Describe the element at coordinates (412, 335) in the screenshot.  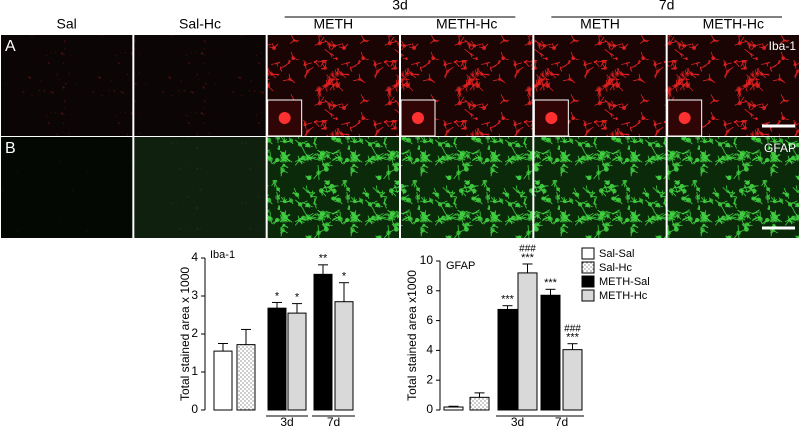
I see `y-axis-label: Total stained area x1000` at that location.